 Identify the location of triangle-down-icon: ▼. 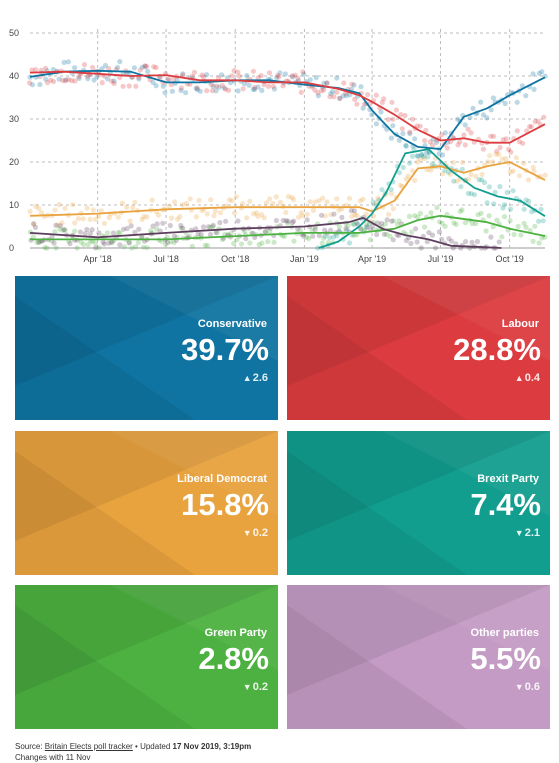
(519, 687).